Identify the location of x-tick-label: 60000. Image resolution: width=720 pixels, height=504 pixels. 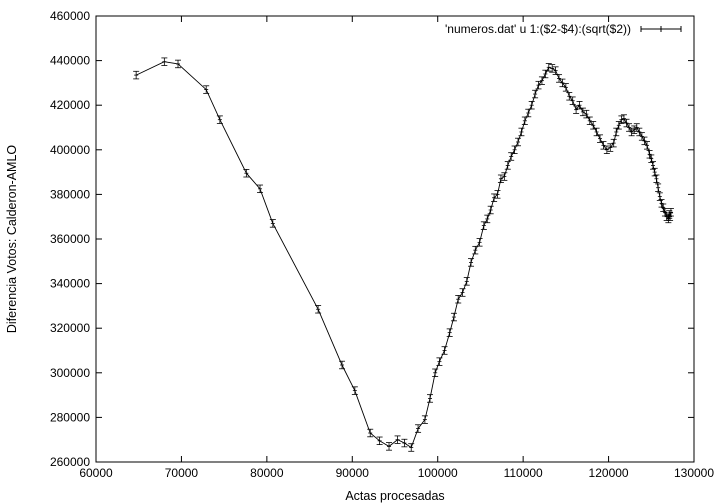
(96, 473).